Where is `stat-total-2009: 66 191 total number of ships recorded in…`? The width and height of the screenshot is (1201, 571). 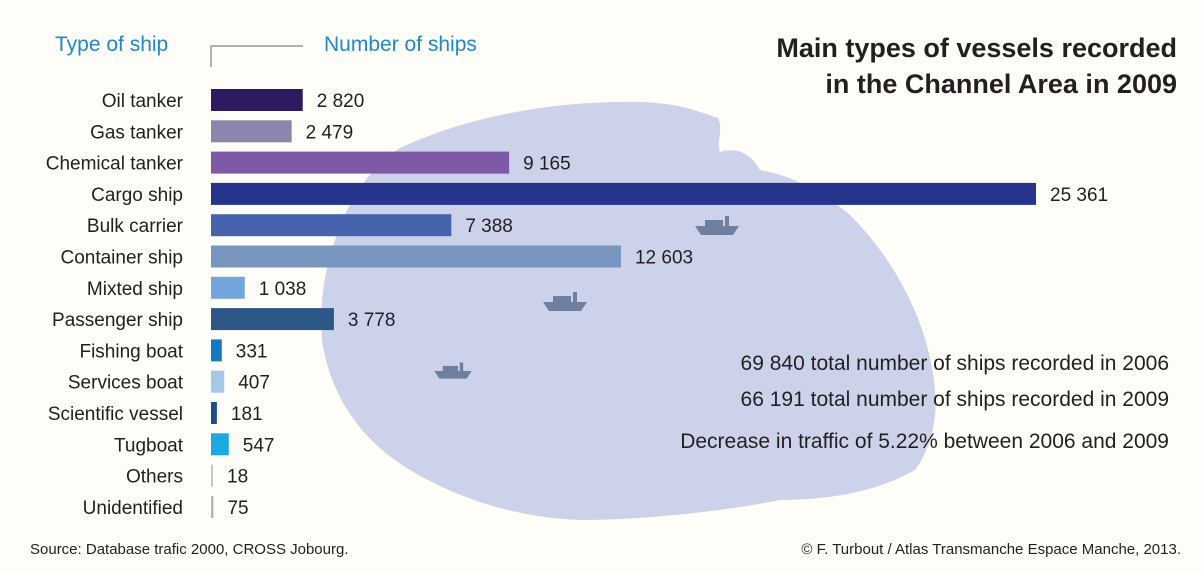
stat-total-2009: 66 191 total number of ships recorded in… is located at coordinates (954, 399).